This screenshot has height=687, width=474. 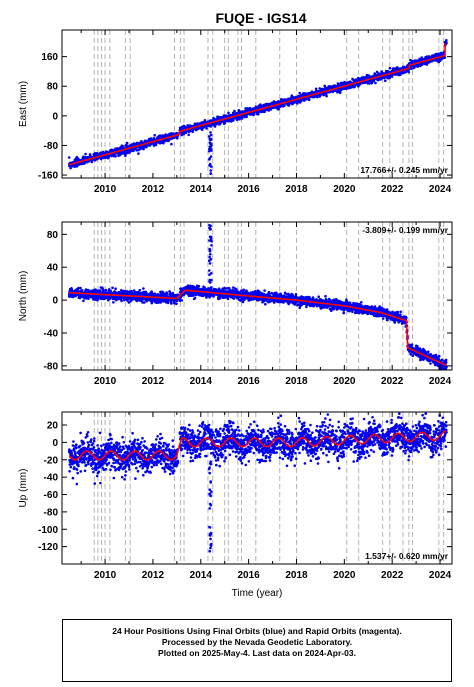 What do you see at coordinates (344, 189) in the screenshot?
I see `x-tick-label: 2020` at bounding box center [344, 189].